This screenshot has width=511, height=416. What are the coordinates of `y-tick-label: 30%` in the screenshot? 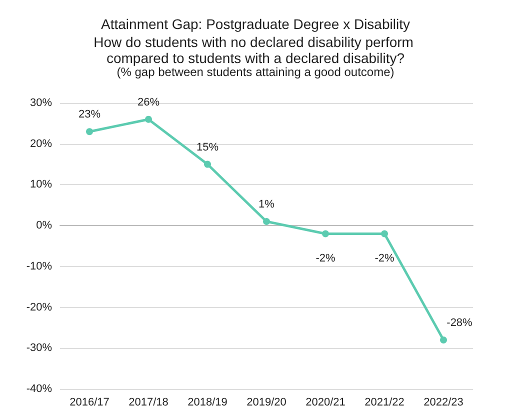 It's located at (41, 103).